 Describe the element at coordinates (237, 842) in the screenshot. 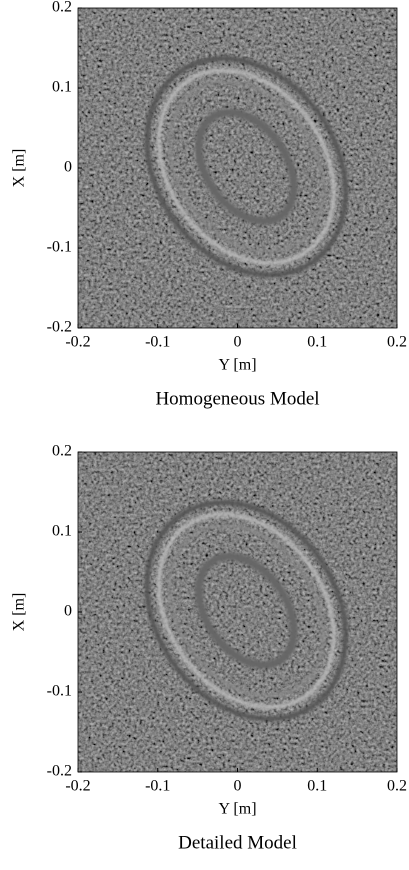

I see `caption: Detailed Model` at that location.